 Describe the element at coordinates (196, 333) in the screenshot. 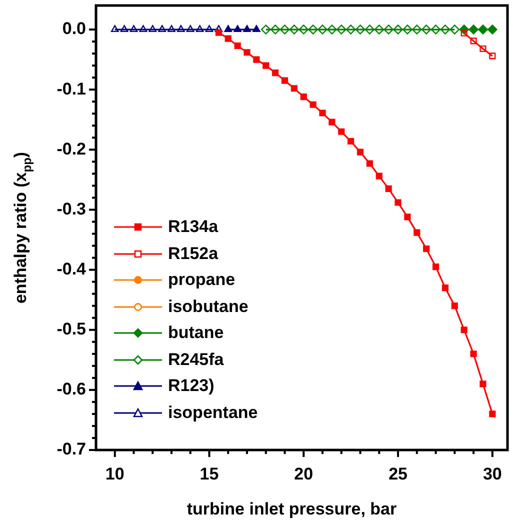

I see `legend-label: butane` at that location.